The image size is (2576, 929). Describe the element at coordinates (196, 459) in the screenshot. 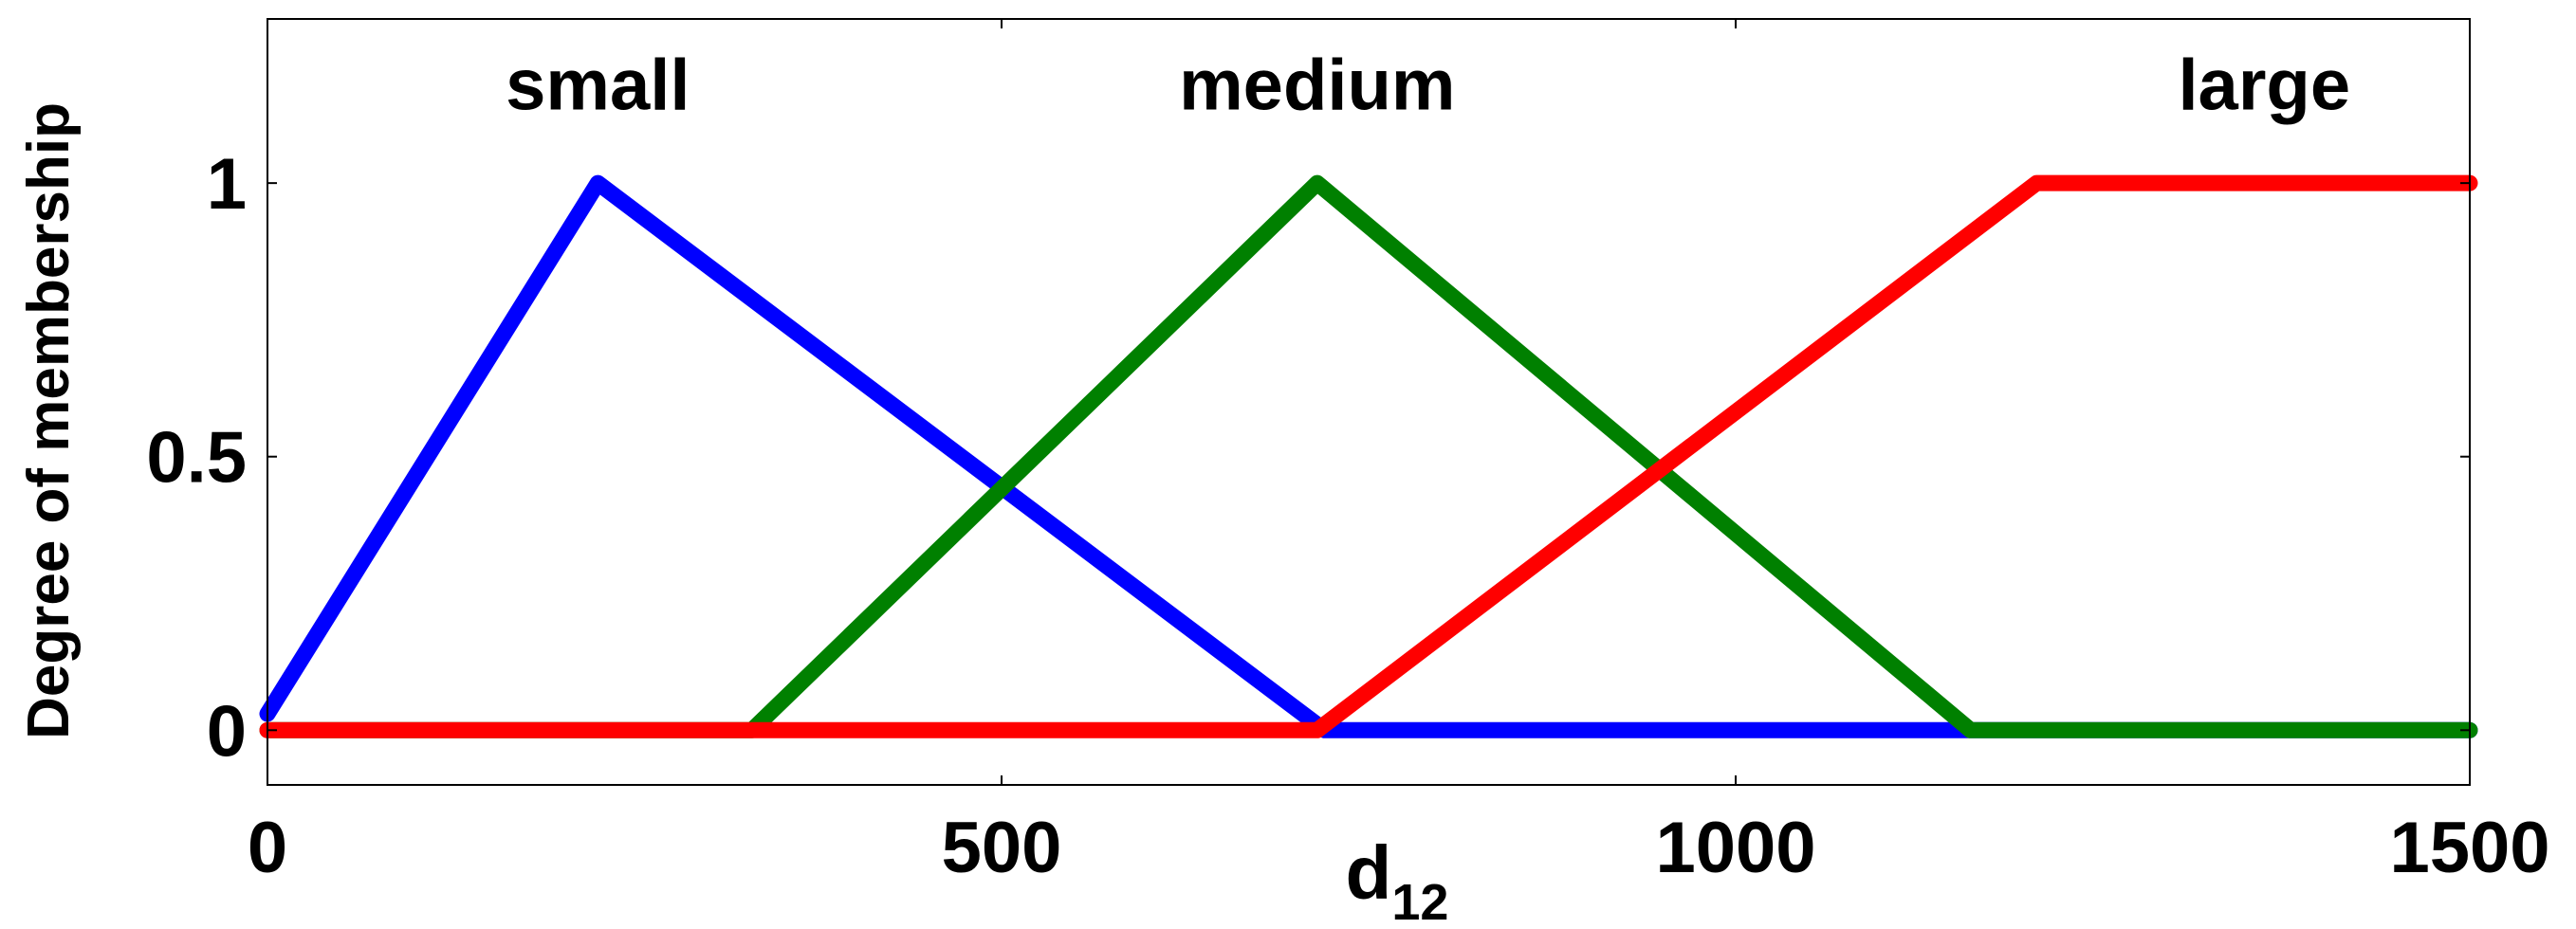

I see `y-tick-label: 0.5` at that location.